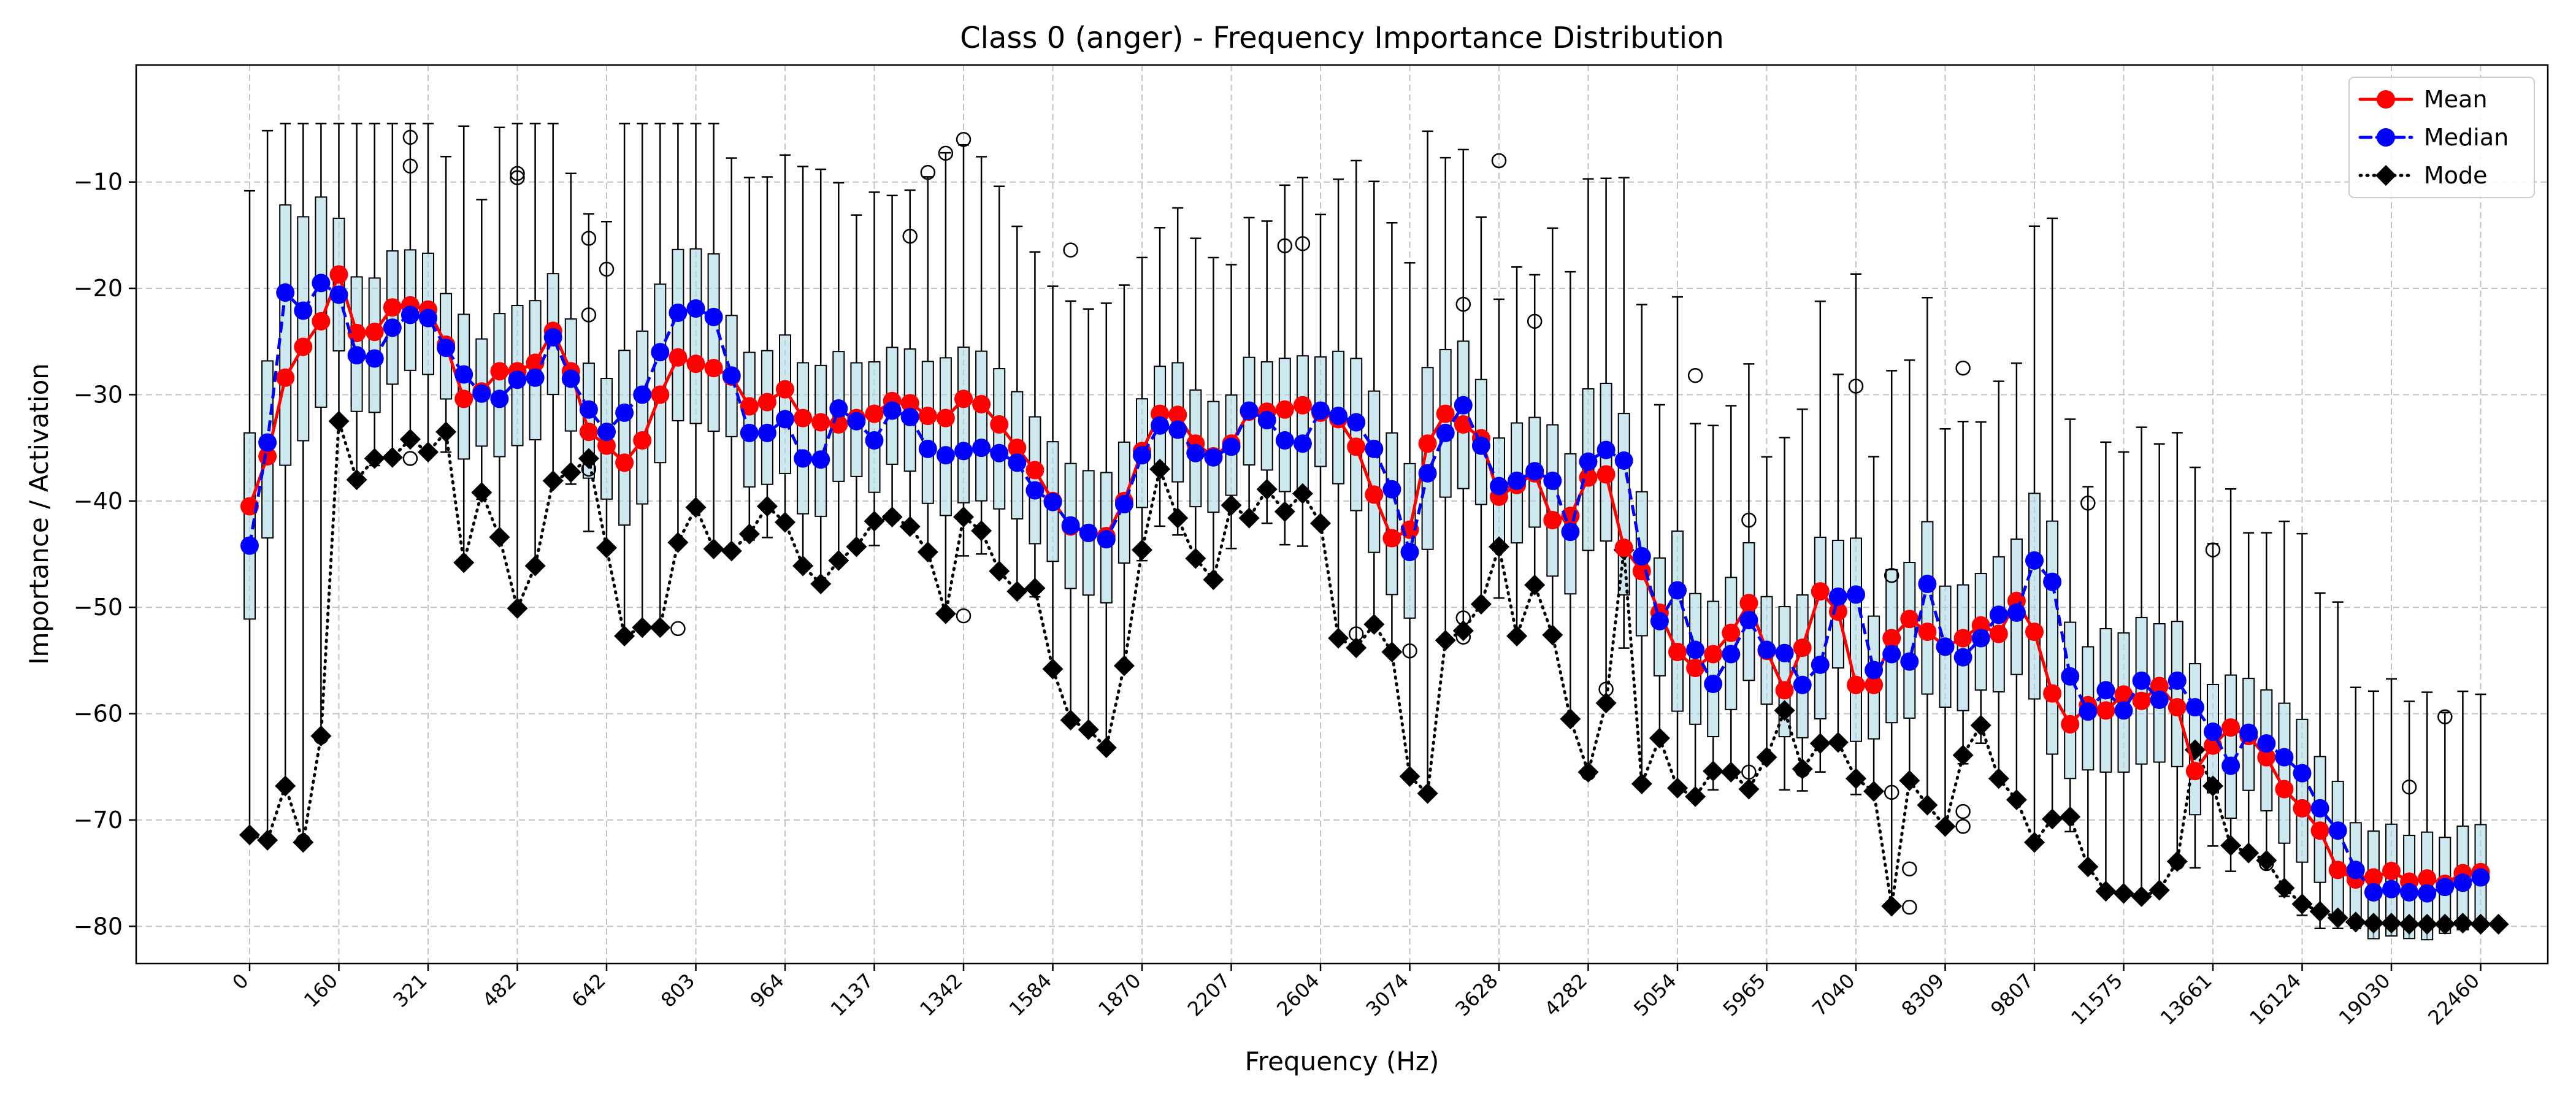 The width and height of the screenshot is (2576, 1104). I want to click on x-tick-label: 0, so click(240, 981).